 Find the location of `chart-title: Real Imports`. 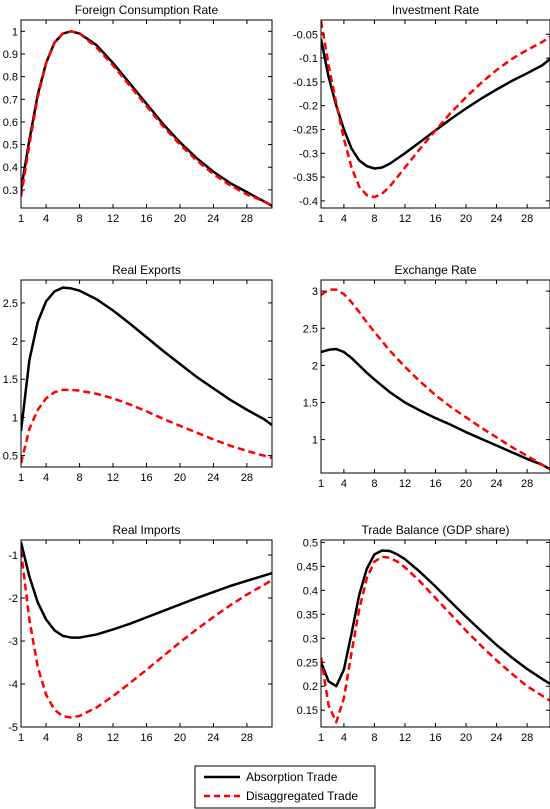

chart-title: Real Imports is located at coordinates (146, 530).